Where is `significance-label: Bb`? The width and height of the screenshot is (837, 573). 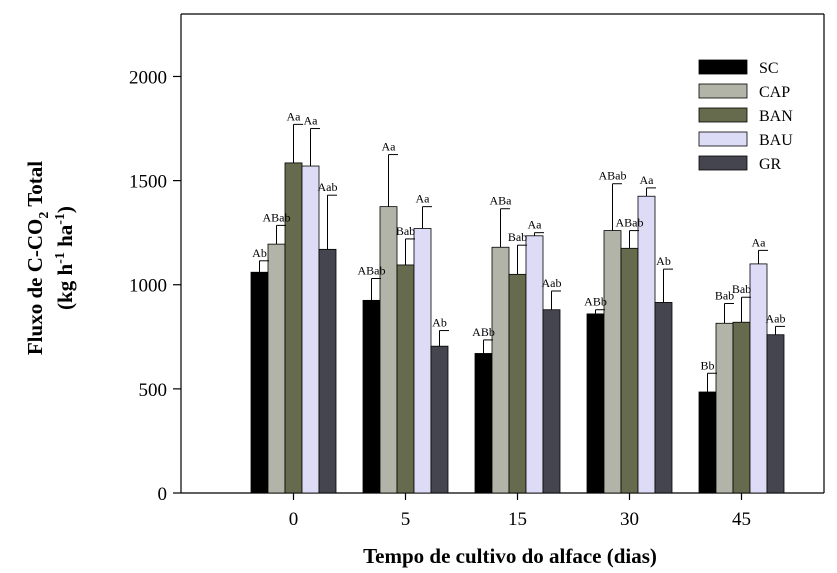
significance-label: Bb is located at coordinates (707, 365).